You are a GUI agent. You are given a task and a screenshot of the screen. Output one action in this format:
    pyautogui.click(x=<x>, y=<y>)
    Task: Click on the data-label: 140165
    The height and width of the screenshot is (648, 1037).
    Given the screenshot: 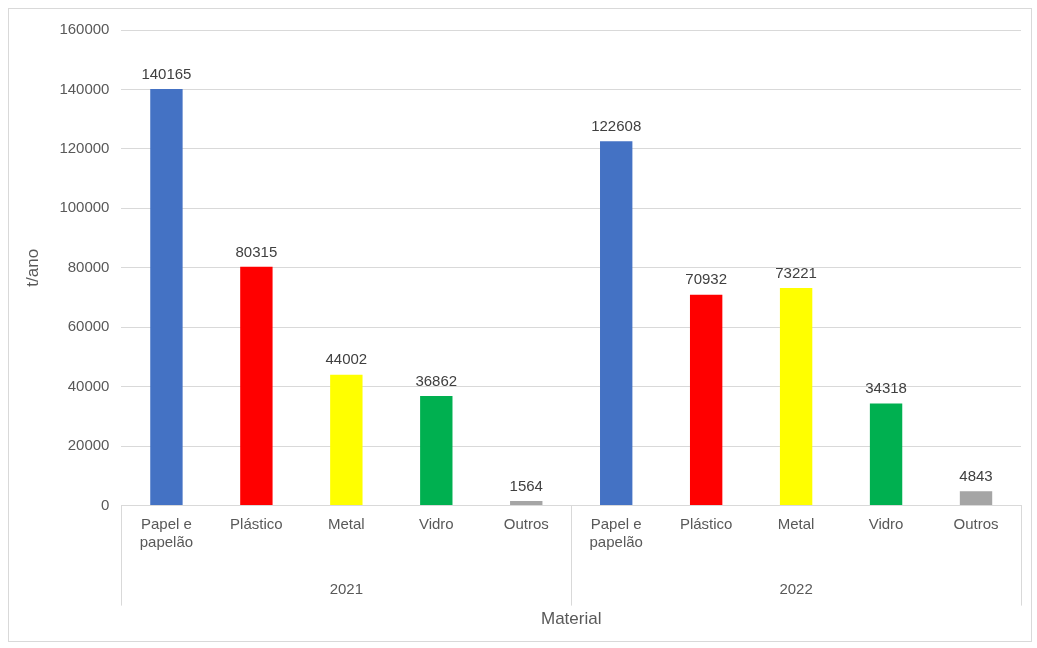 What is the action you would take?
    pyautogui.click(x=166, y=73)
    